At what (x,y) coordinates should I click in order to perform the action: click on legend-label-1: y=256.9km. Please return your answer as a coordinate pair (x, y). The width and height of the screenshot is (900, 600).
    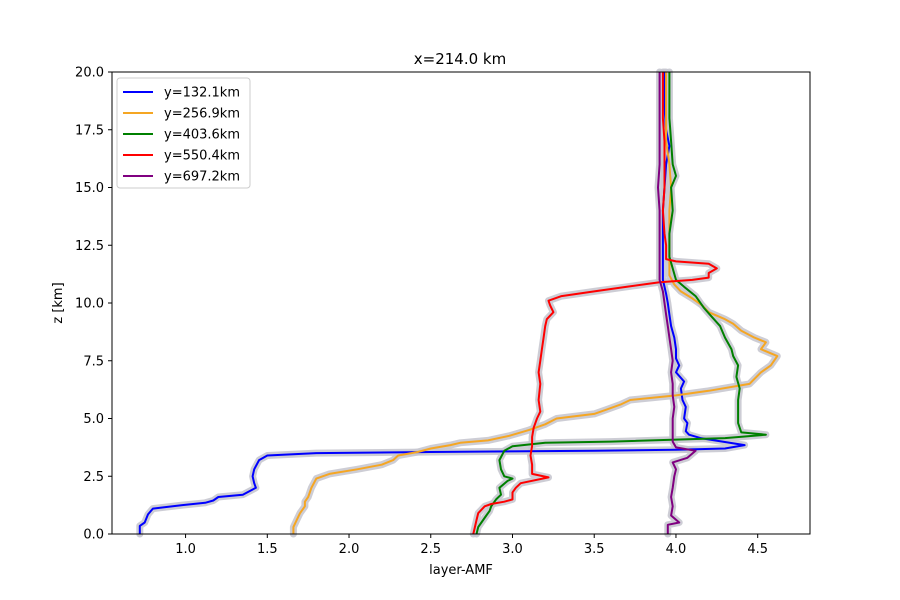
    Looking at the image, I should click on (202, 114).